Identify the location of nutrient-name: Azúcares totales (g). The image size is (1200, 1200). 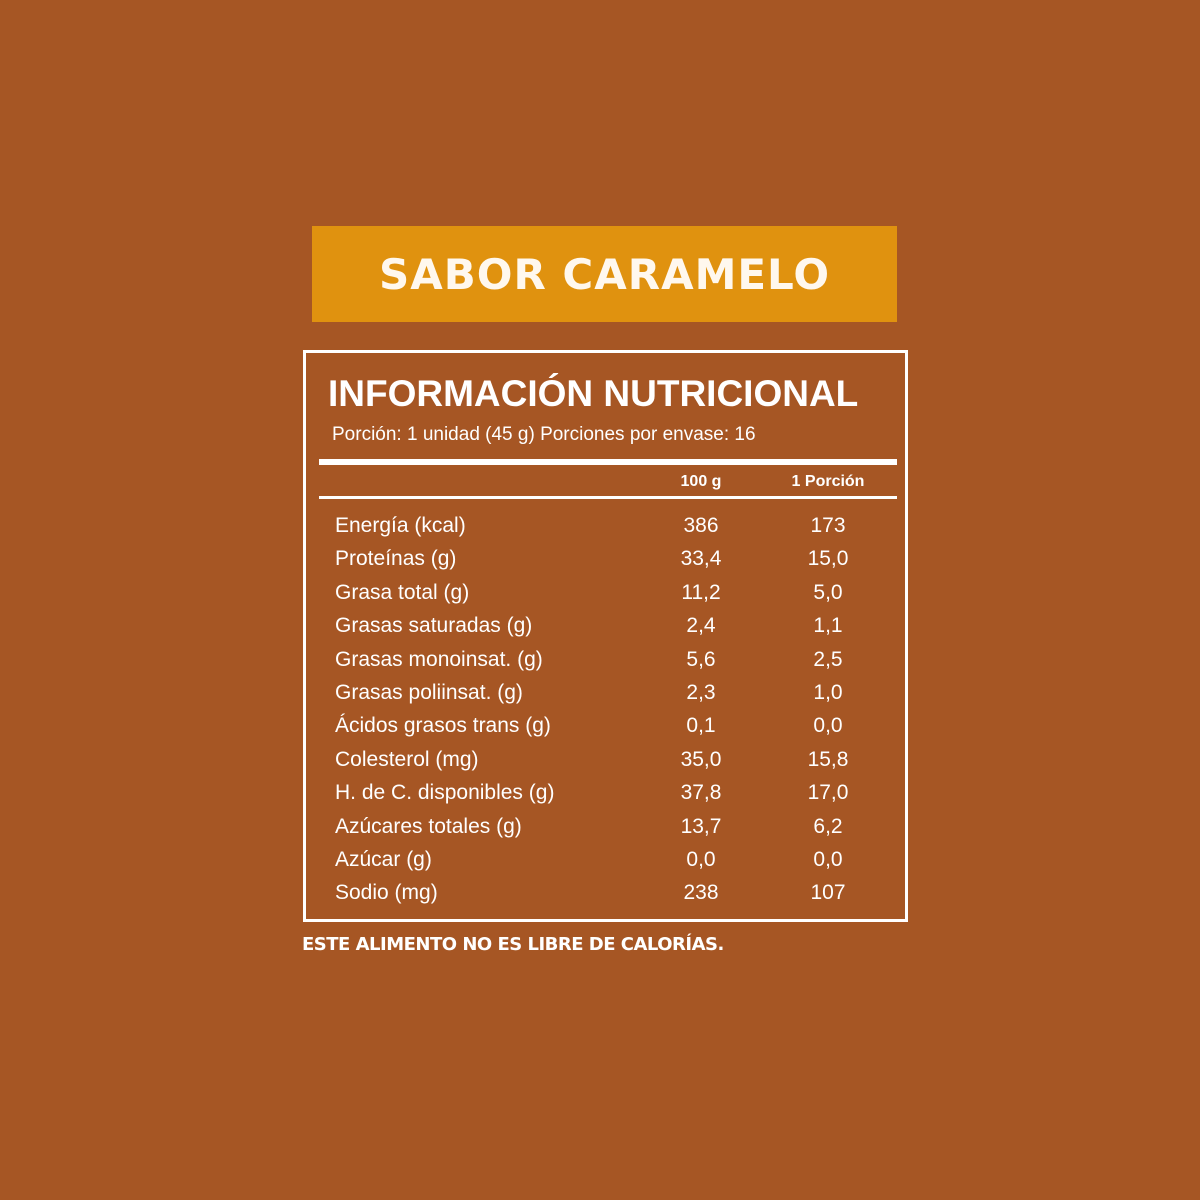
(428, 826).